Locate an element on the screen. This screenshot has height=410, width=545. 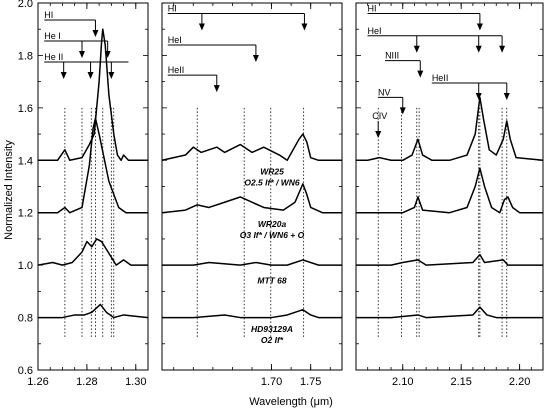
x-axis-label: Wavelength (μm) is located at coordinates (291, 402).